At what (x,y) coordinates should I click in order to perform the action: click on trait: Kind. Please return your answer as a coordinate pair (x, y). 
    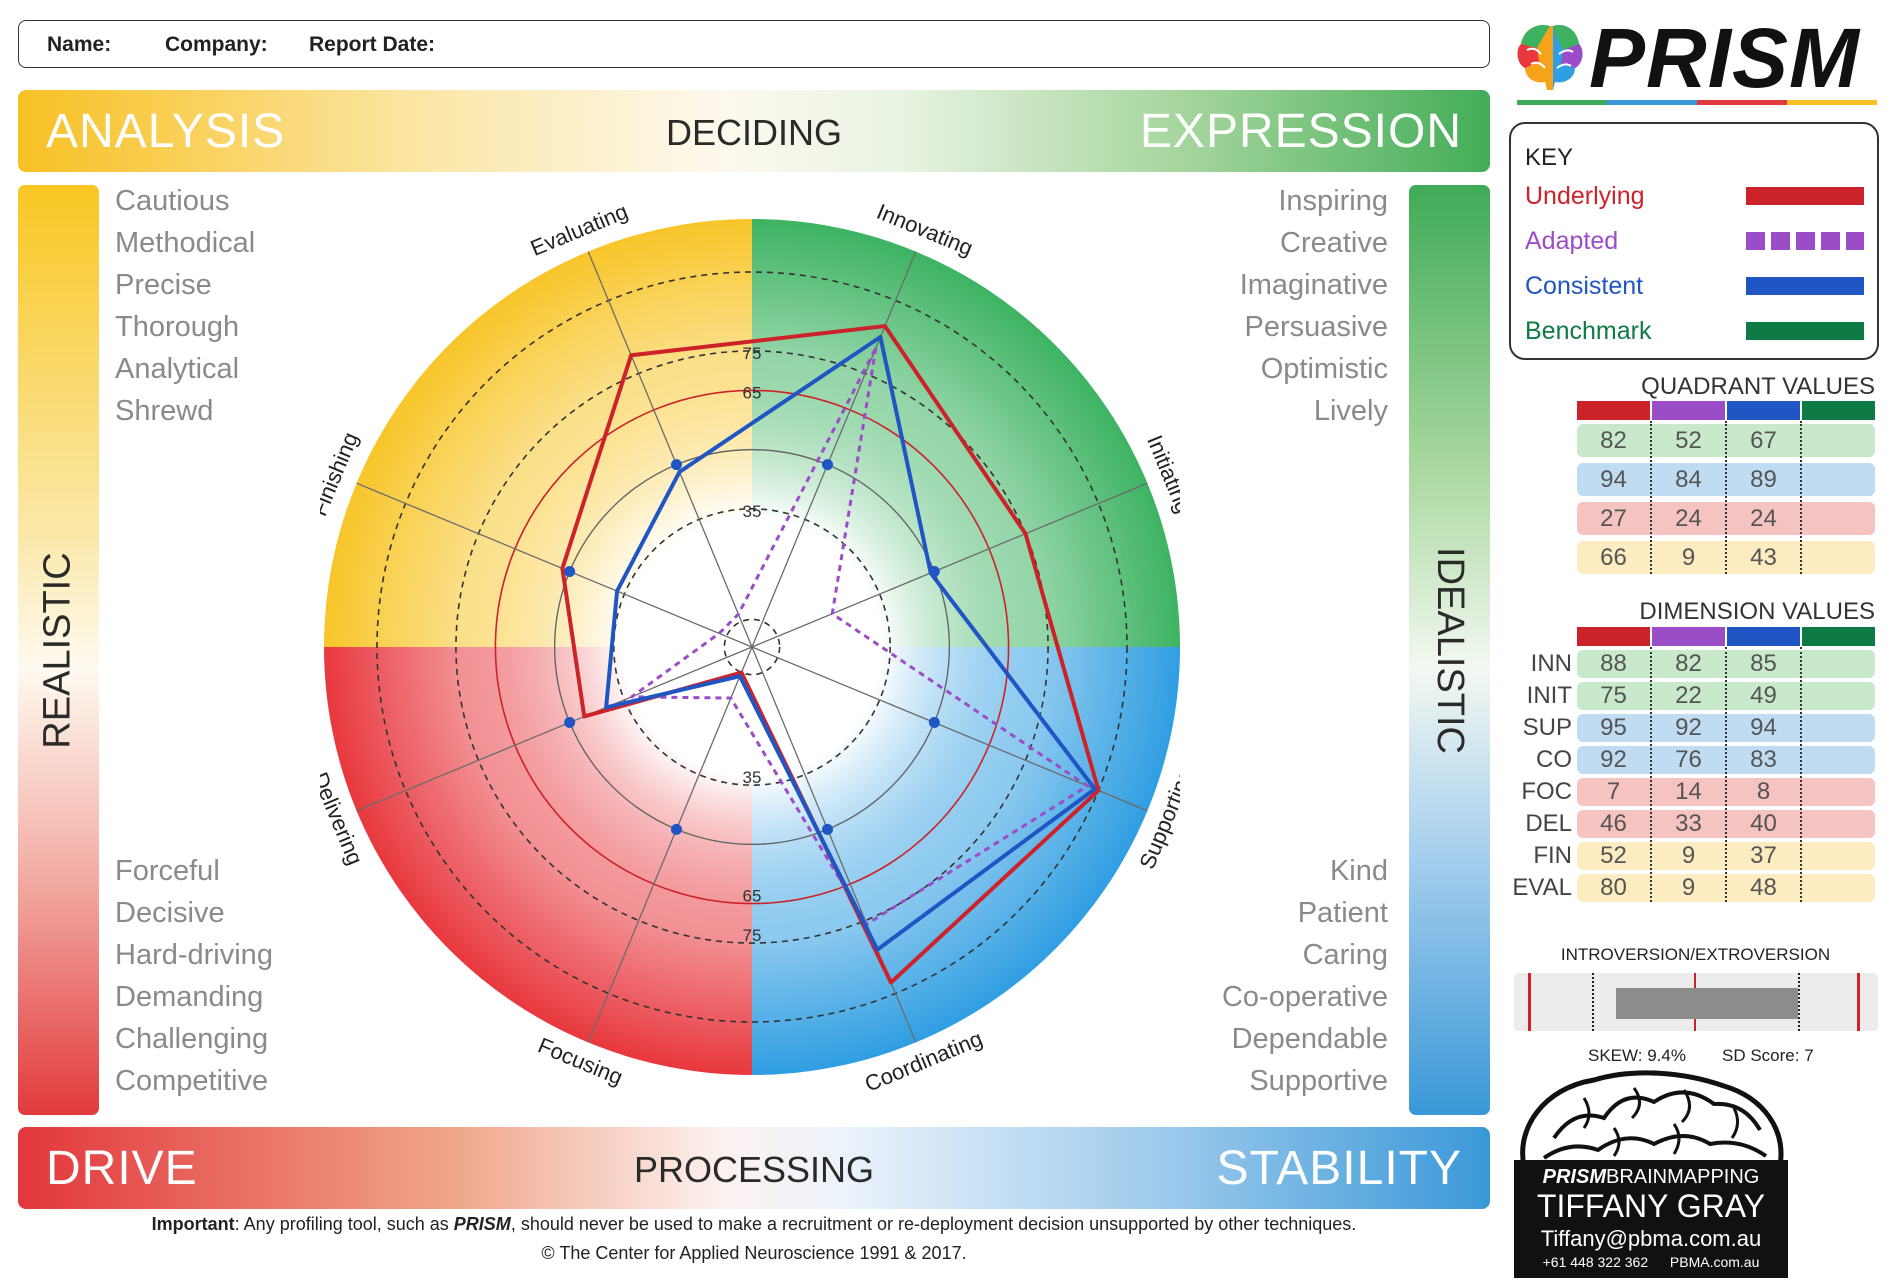
    Looking at the image, I should click on (1358, 871).